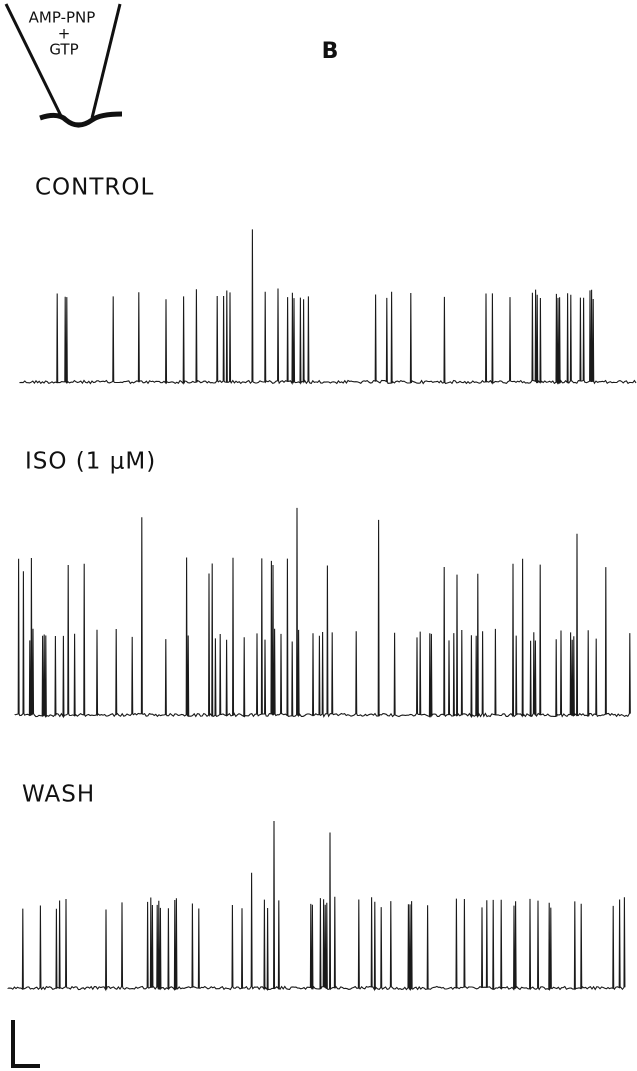 The height and width of the screenshot is (1071, 637). What do you see at coordinates (63, 50) in the screenshot?
I see `pipette-line: GTP` at bounding box center [63, 50].